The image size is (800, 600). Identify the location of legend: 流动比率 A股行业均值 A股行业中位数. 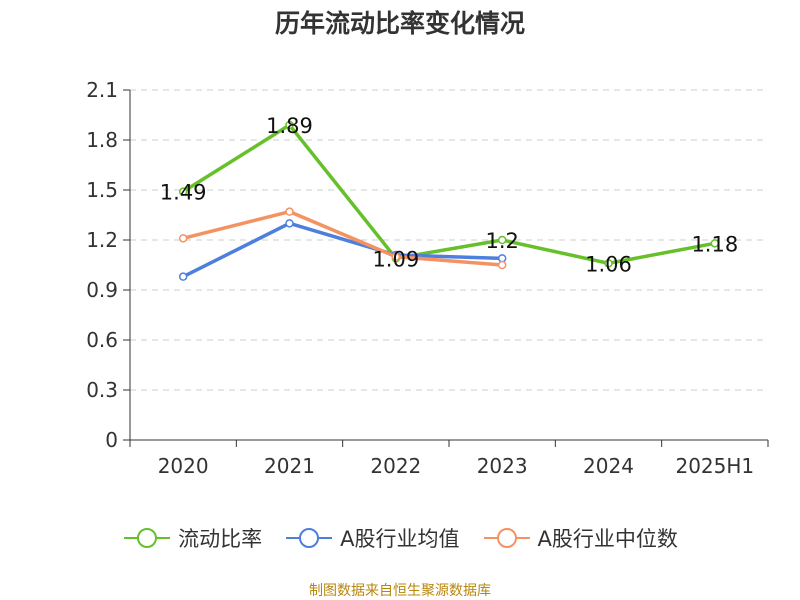
(400, 538).